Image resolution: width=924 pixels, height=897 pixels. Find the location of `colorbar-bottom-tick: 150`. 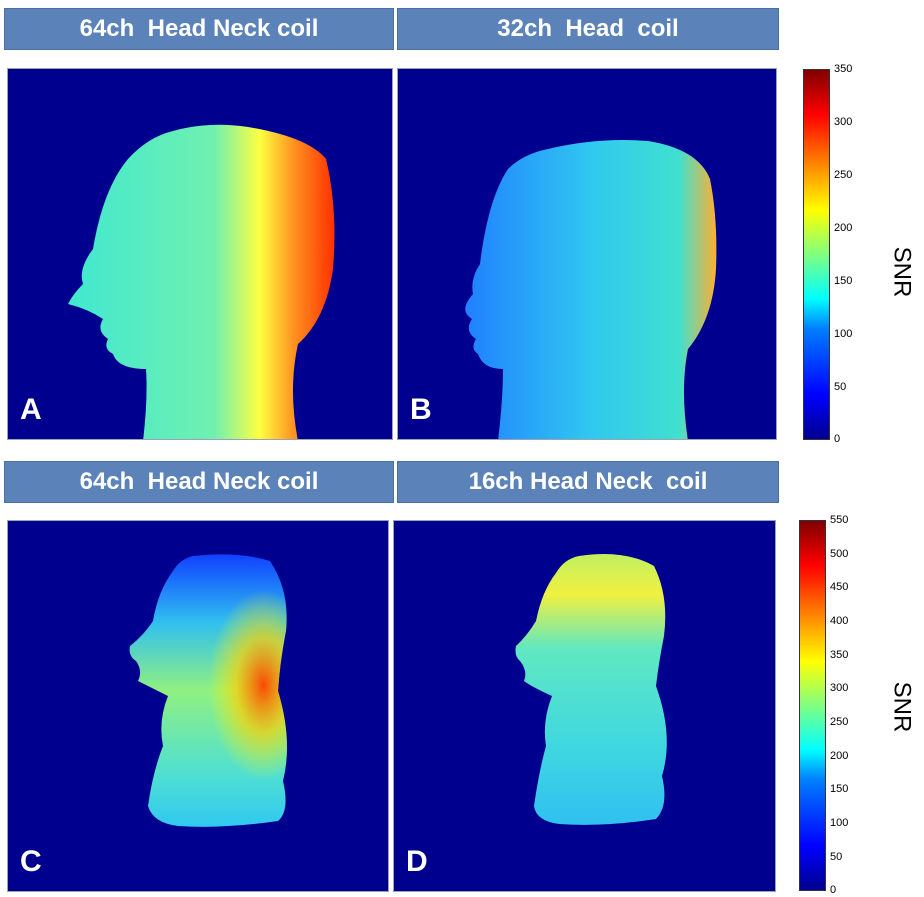

colorbar-bottom-tick: 150 is located at coordinates (839, 789).